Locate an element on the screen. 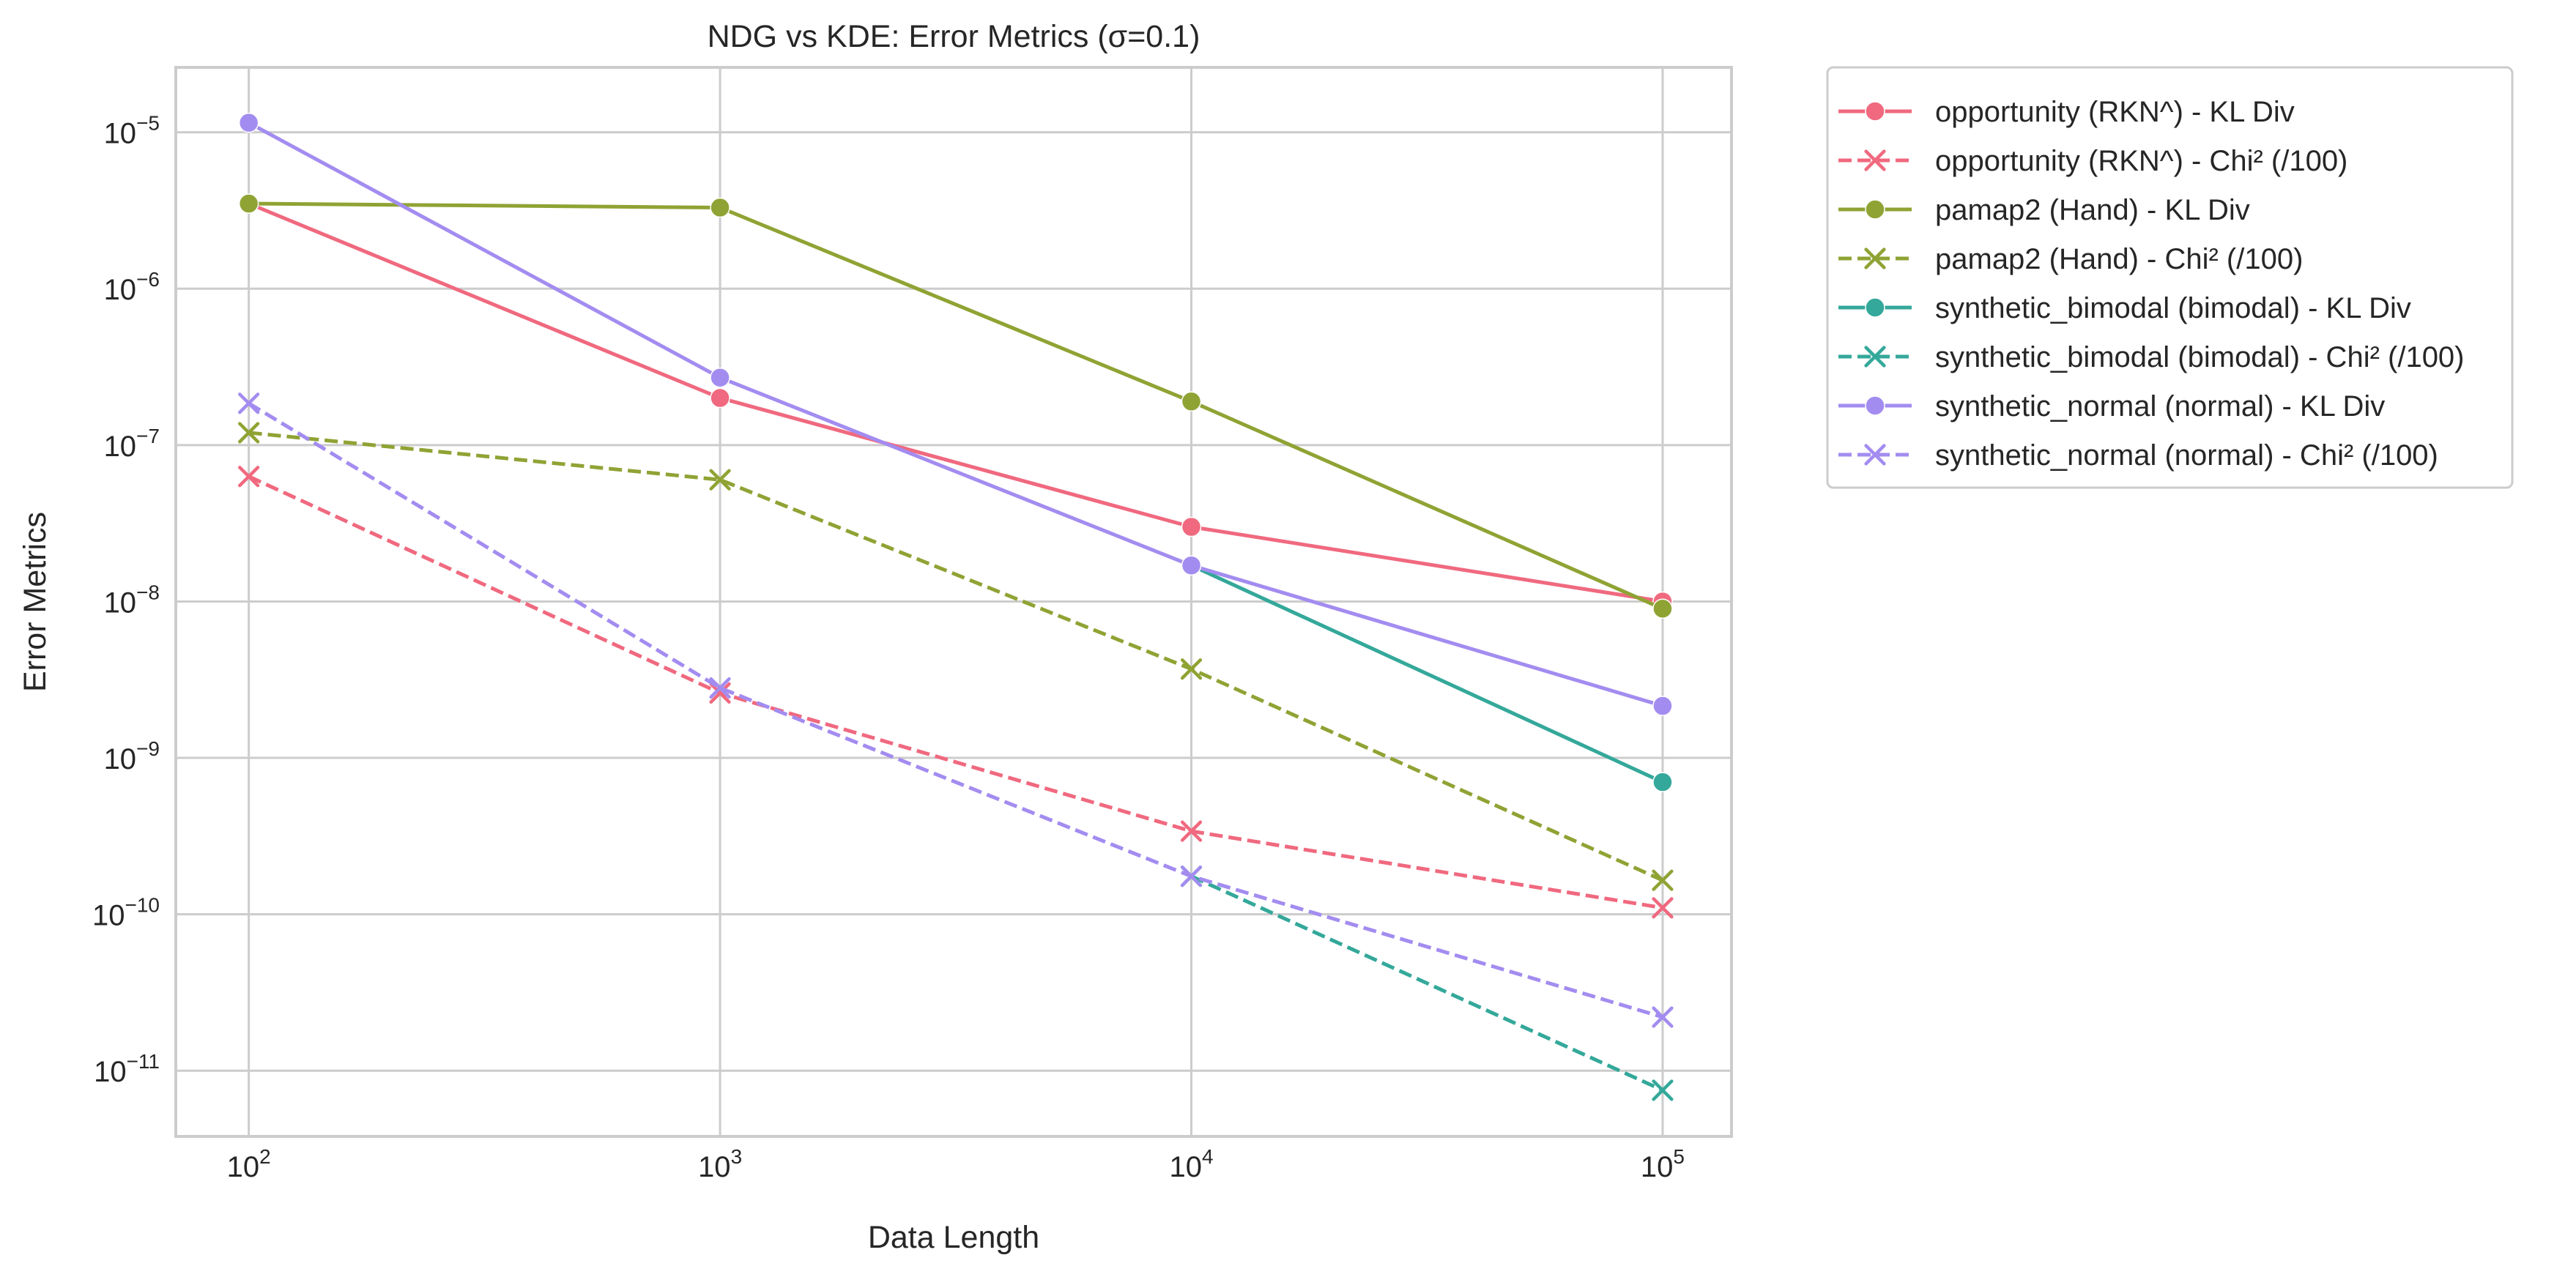 The image size is (2576, 1277). legend-item: opportunity (RKN^) - Chi² (/100) is located at coordinates (2092, 161).